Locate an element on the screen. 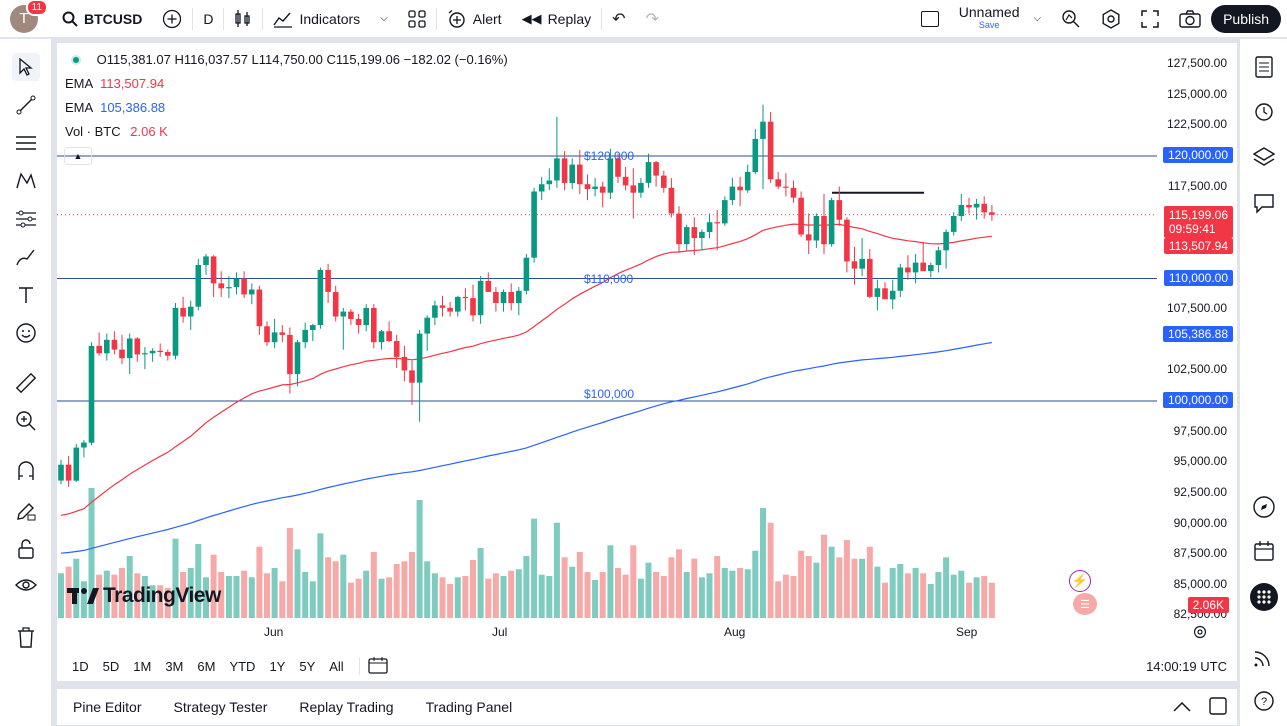  maximize-panel-button is located at coordinates (1218, 707).